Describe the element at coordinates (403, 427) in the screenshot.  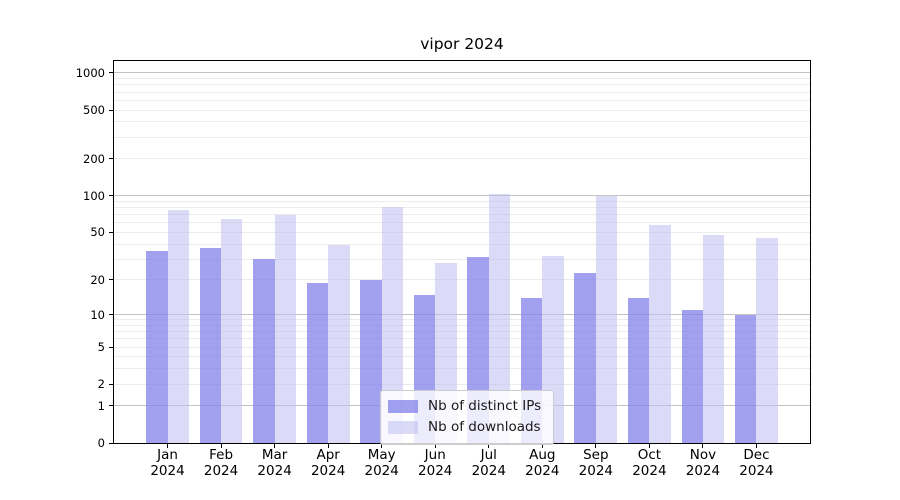
I see `legend-swatch-downloads` at that location.